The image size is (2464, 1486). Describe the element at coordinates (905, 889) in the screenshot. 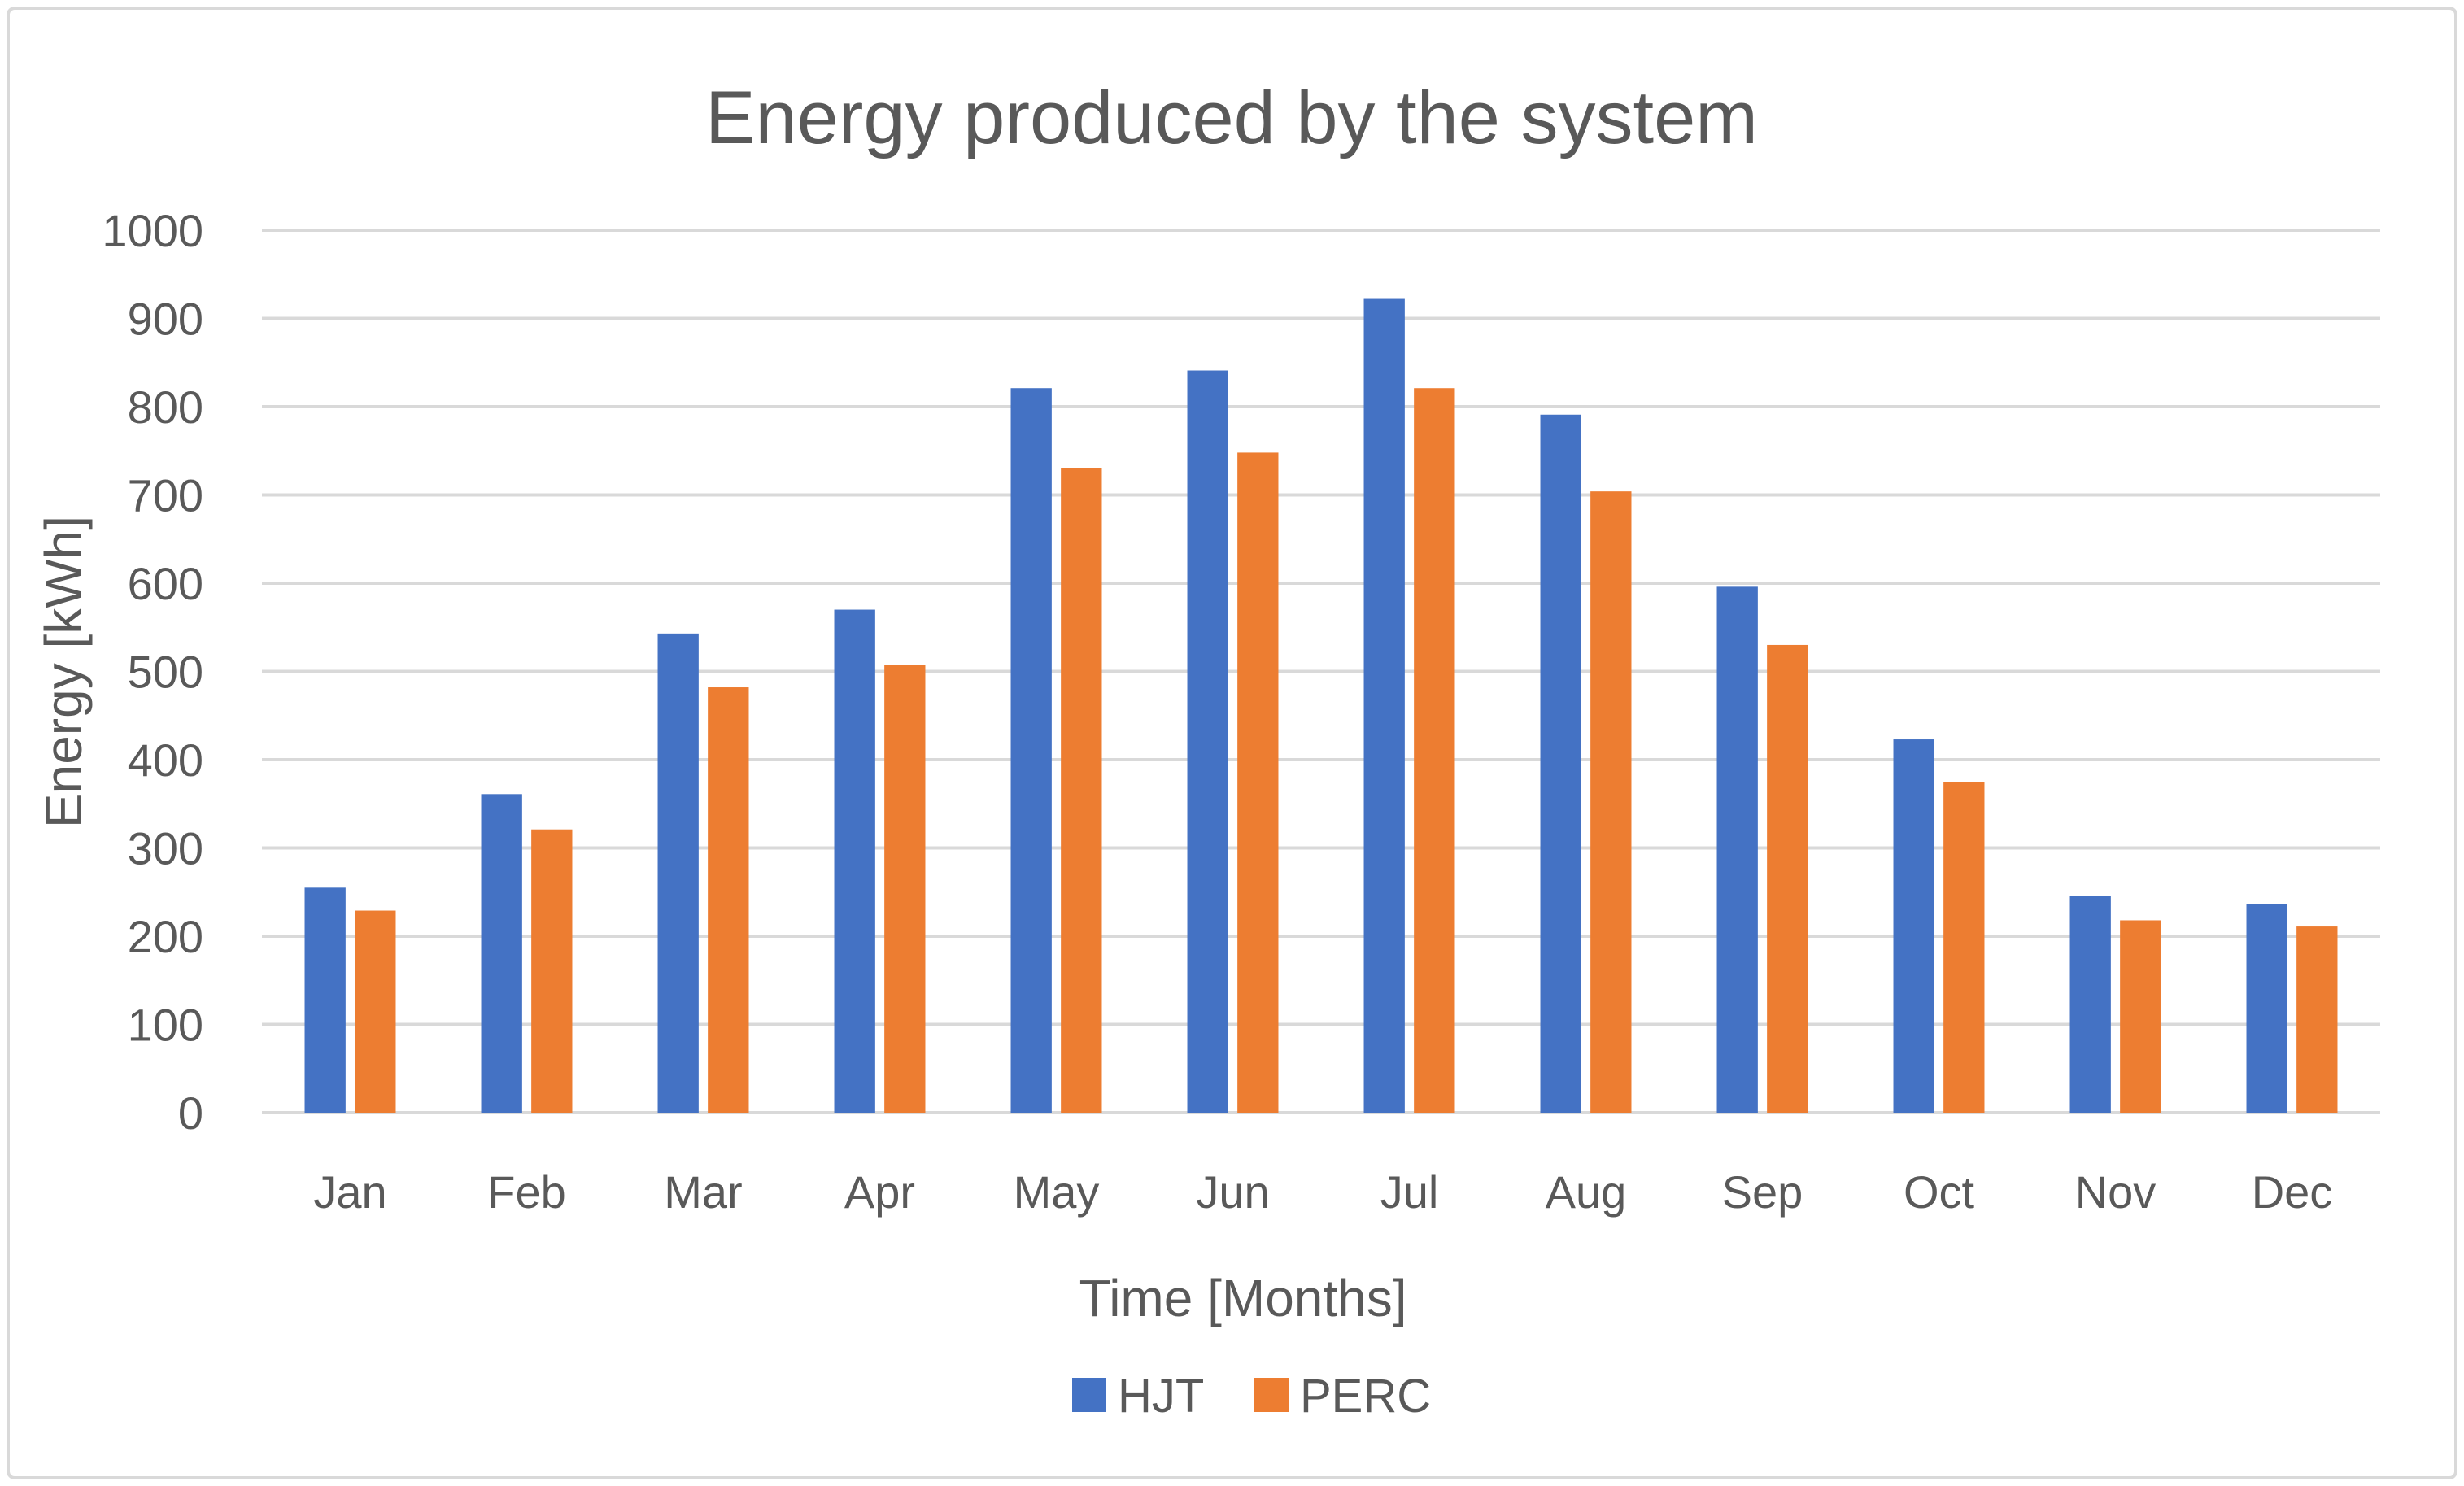

I see `bar-perc-apr` at that location.